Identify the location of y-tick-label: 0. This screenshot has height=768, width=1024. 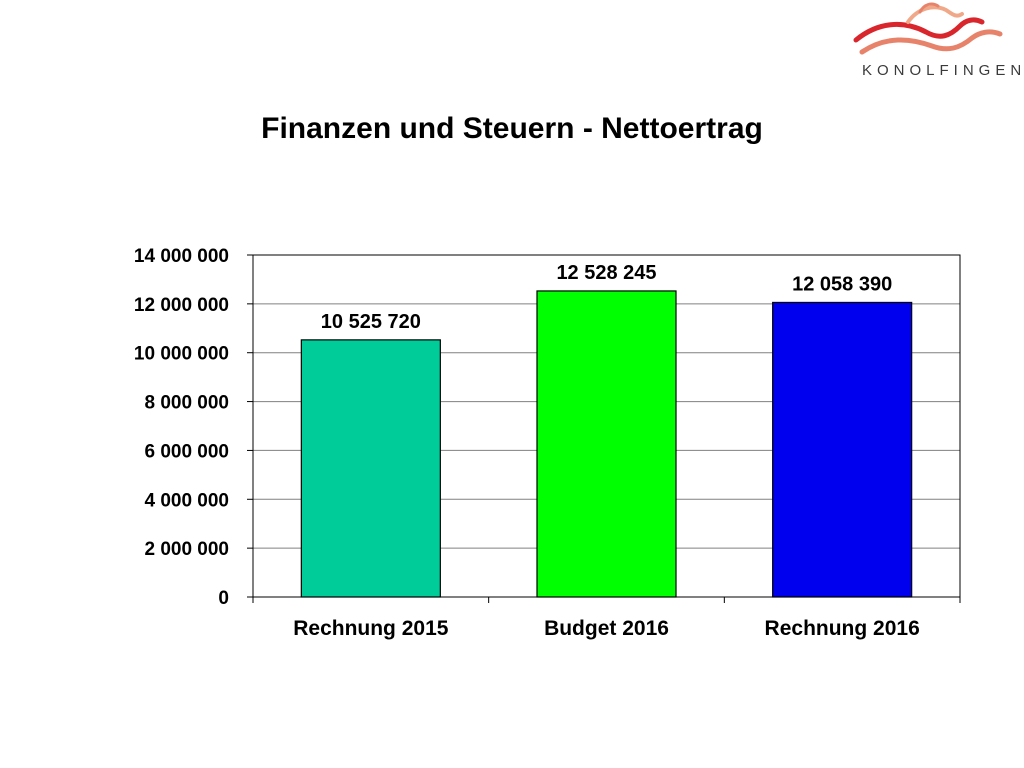
(223, 598).